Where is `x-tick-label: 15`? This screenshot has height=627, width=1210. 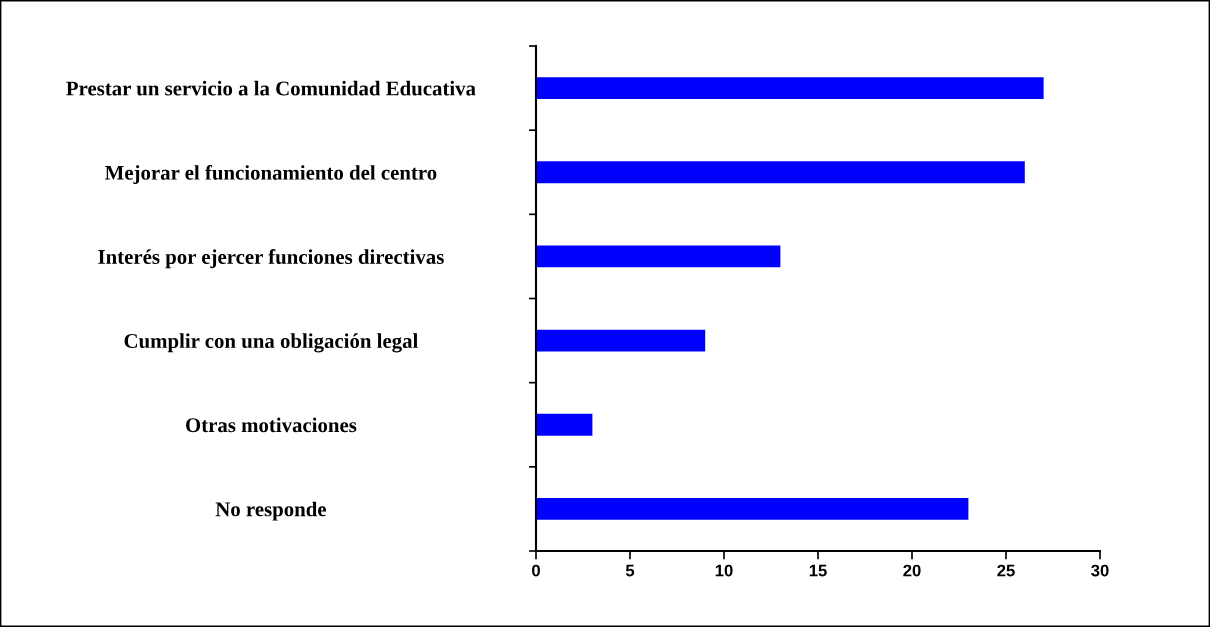 x-tick-label: 15 is located at coordinates (818, 570).